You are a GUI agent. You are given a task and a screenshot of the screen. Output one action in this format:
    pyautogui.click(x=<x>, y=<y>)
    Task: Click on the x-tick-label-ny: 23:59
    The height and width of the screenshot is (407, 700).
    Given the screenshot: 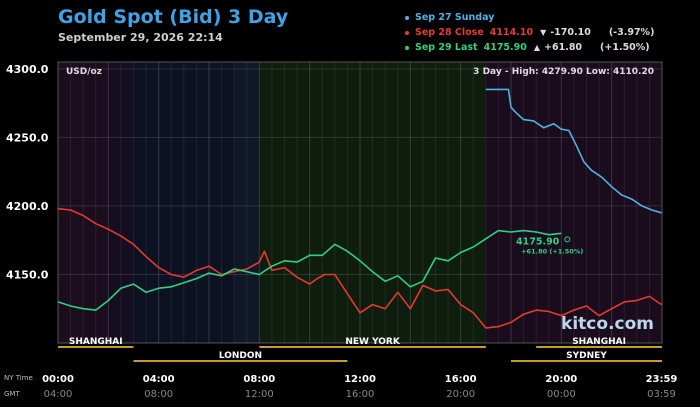 What is the action you would take?
    pyautogui.click(x=662, y=379)
    